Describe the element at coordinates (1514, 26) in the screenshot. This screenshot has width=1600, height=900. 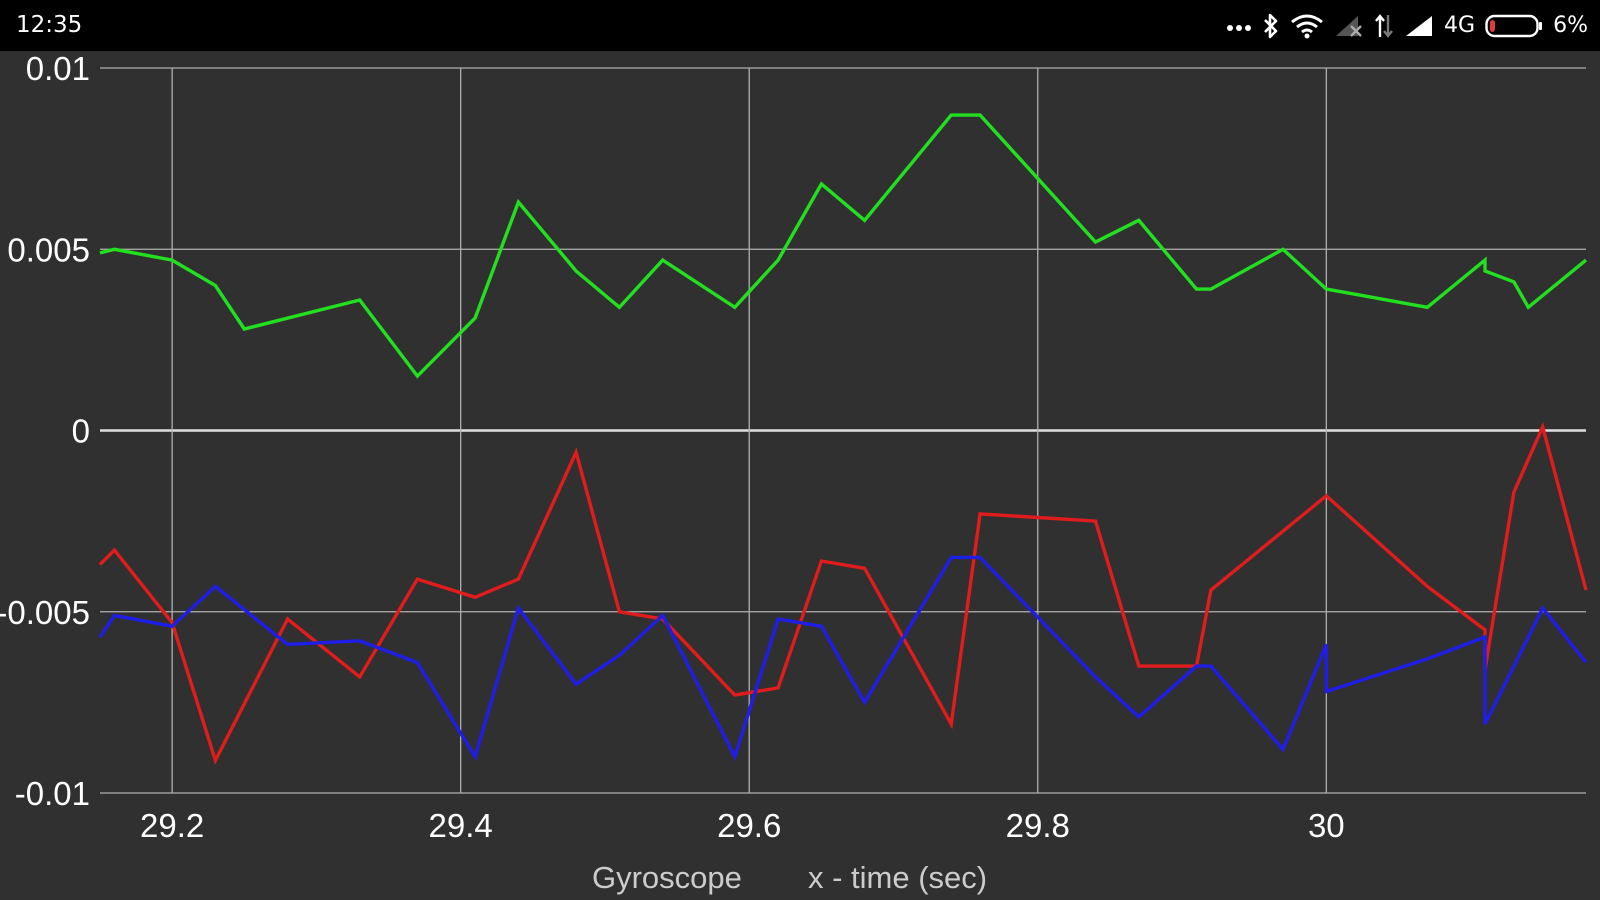
I see `battery-icon` at that location.